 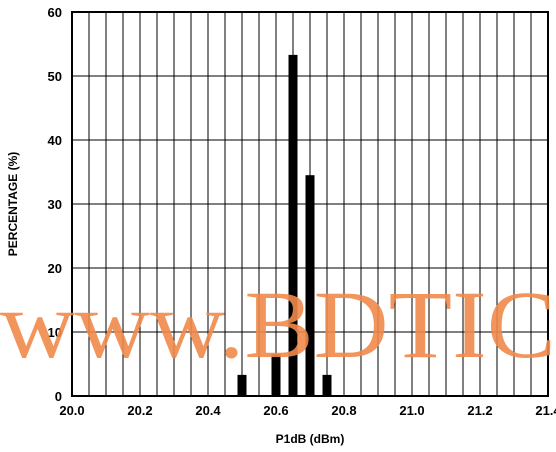 What do you see at coordinates (284, 225) in the screenshot?
I see `bars` at bounding box center [284, 225].